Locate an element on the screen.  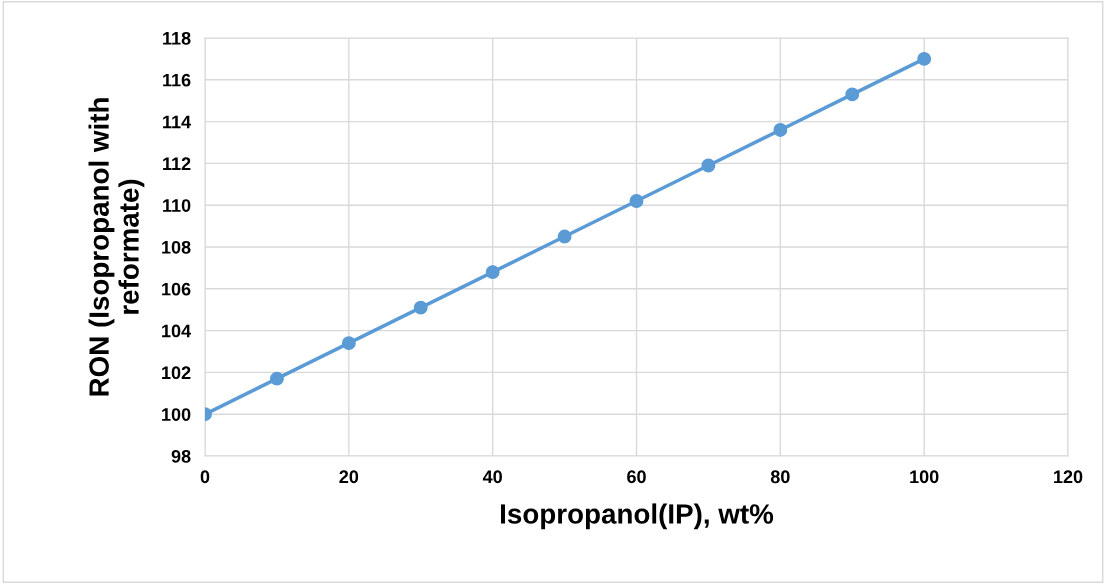
y-tick-label: 108 is located at coordinates (176, 247).